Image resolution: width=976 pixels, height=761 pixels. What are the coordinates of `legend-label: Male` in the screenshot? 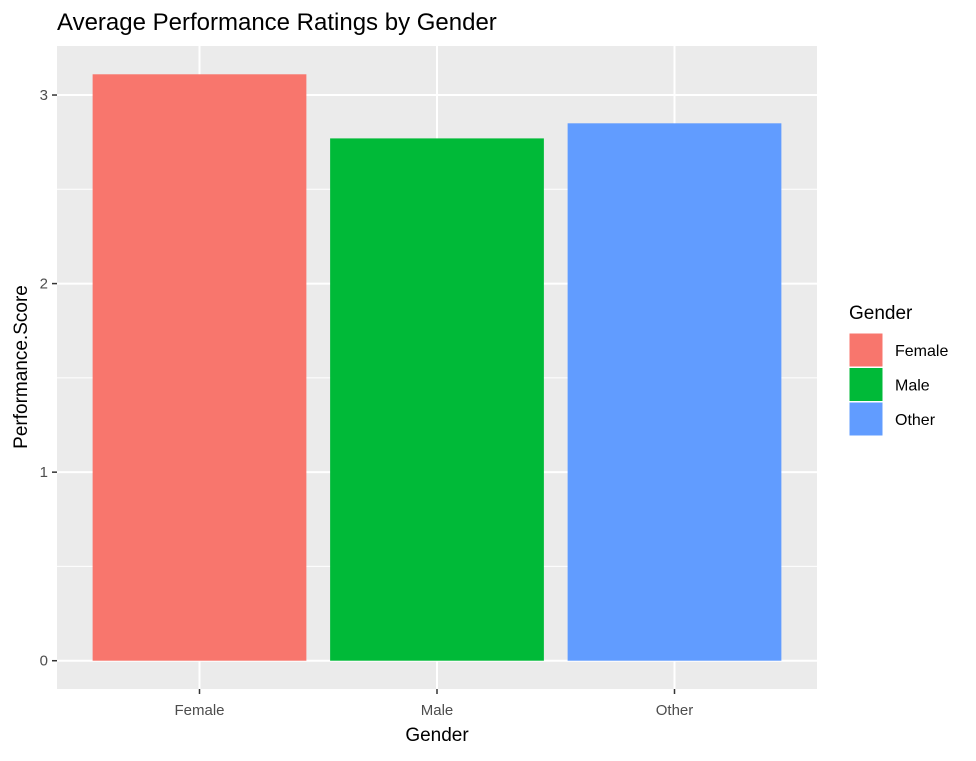 It's located at (912, 386).